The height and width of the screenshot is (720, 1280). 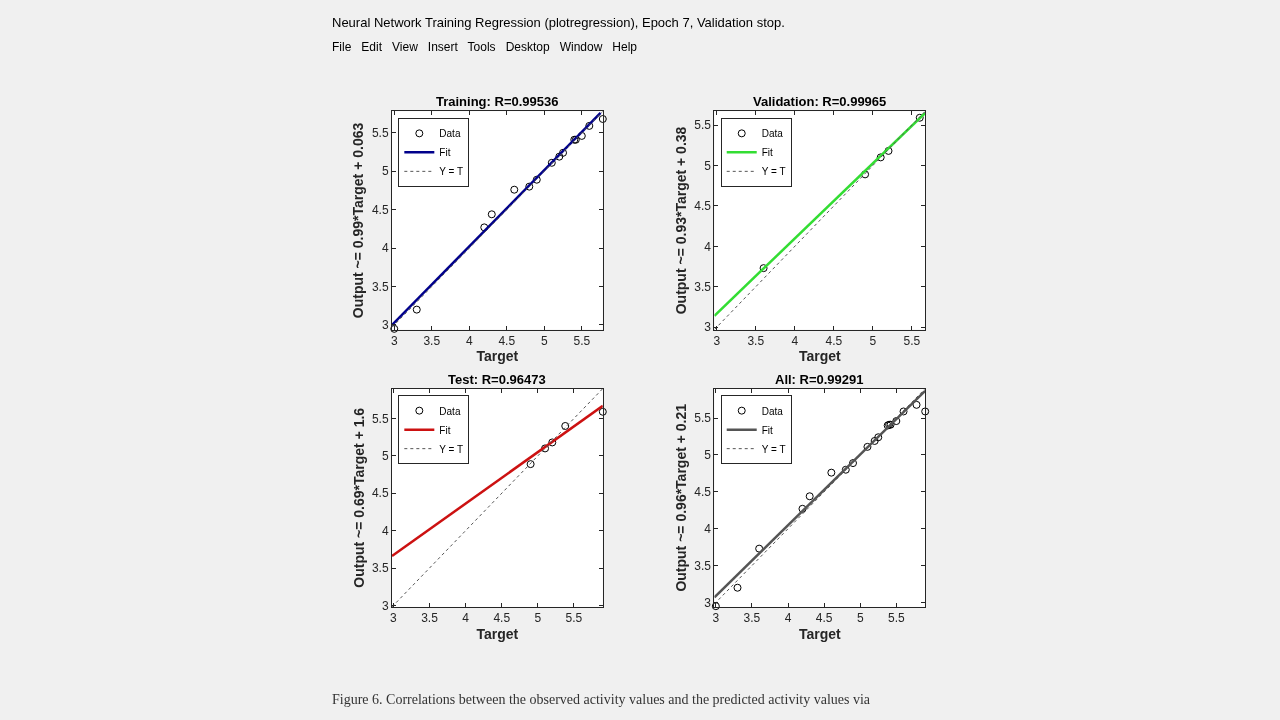 I want to click on text: Neural Network Training Regression (plotregression), Epoch 7, Validation stop., so click(x=558, y=22).